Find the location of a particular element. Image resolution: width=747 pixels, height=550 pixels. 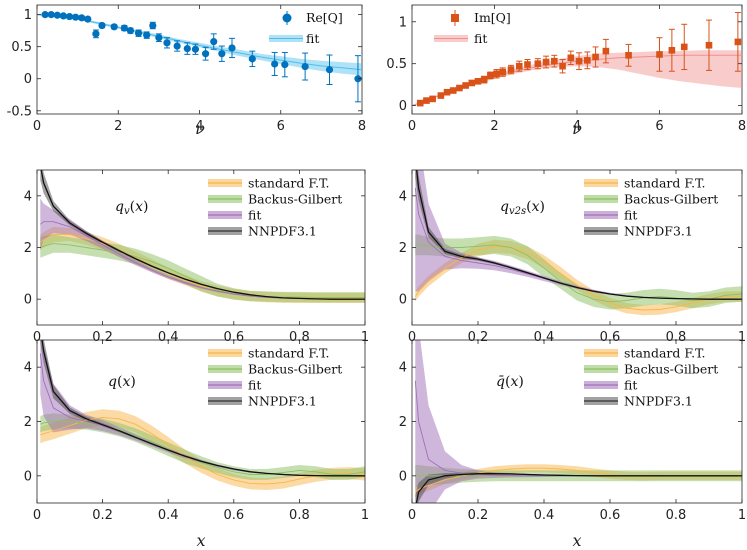

qv-ytick-label: 2 is located at coordinates (28, 248).